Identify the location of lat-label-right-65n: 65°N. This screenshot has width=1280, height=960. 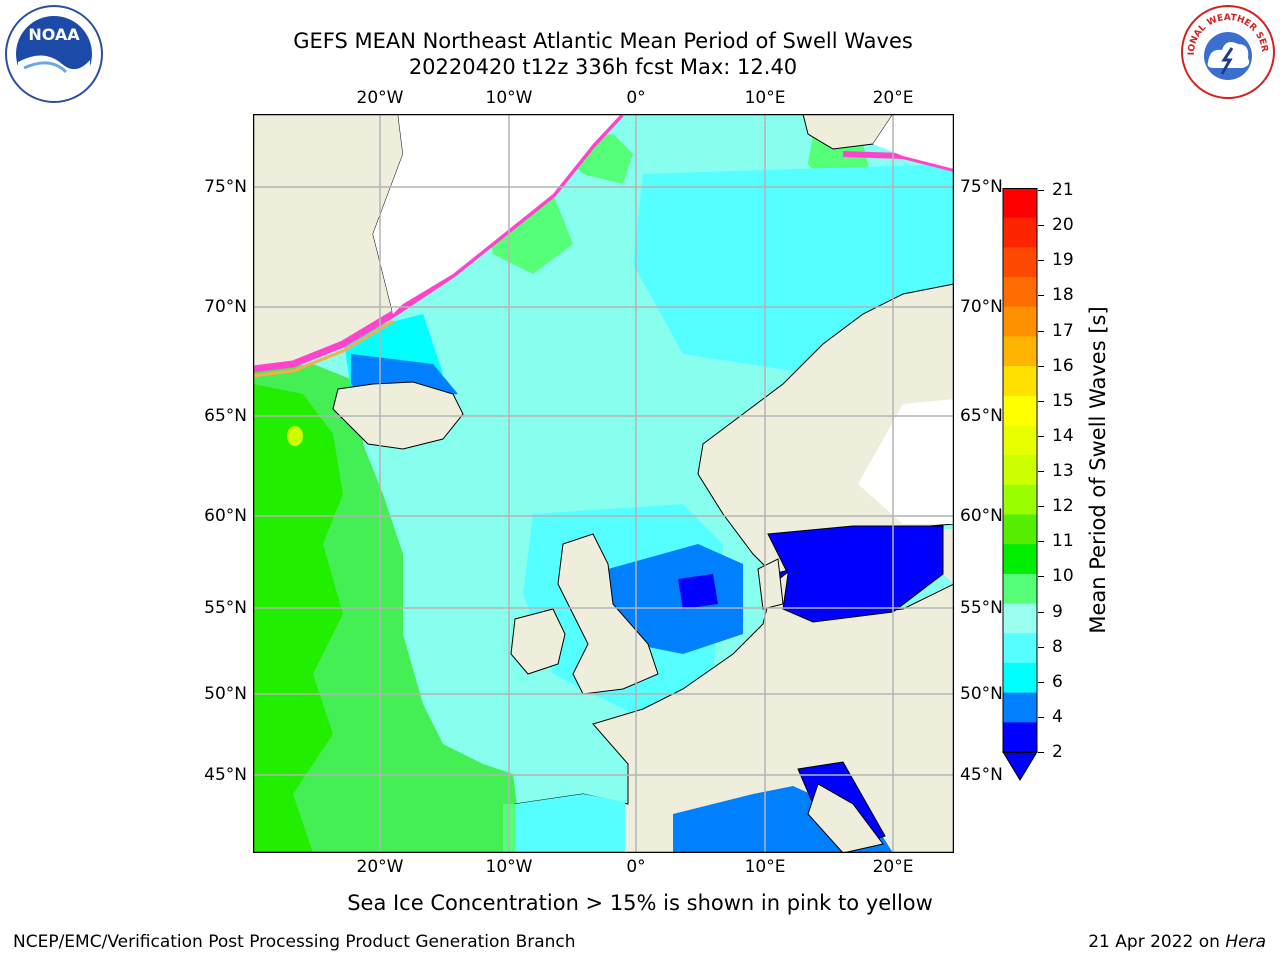
(981, 416).